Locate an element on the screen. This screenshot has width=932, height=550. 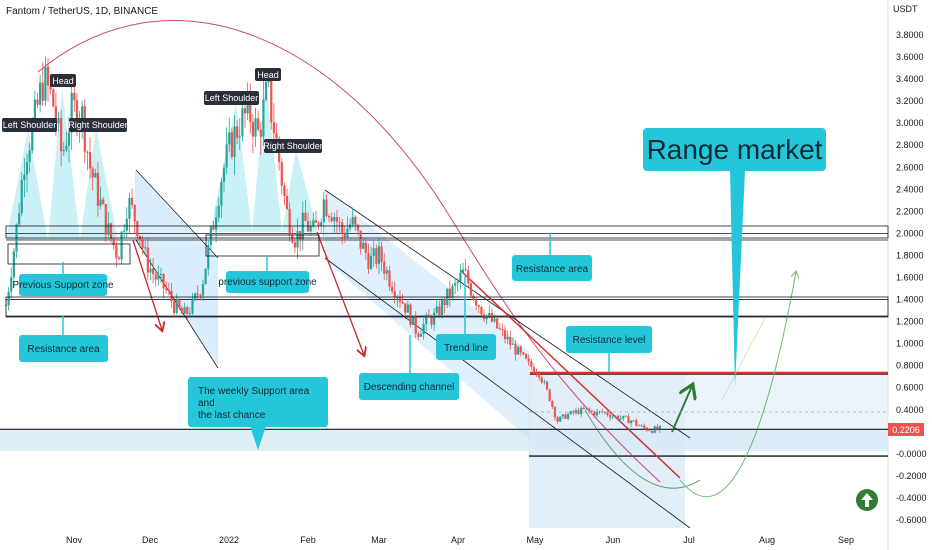
y-tick-label: 3.6000 is located at coordinates (910, 57).